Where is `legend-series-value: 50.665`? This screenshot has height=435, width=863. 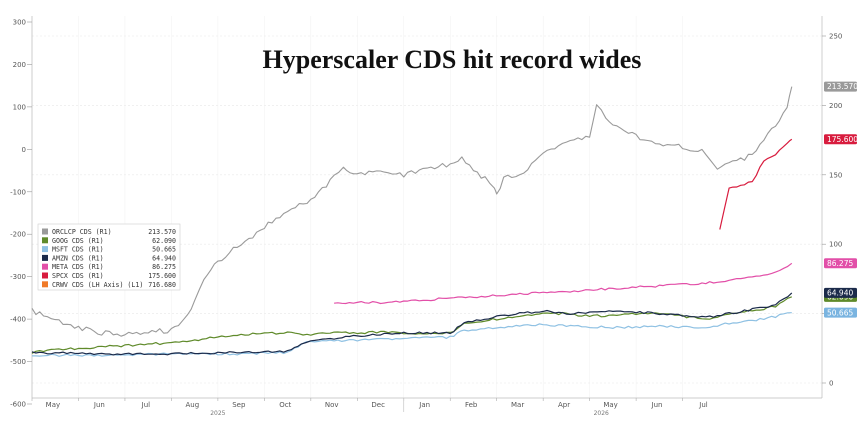 legend-series-value: 50.665 is located at coordinates (164, 250).